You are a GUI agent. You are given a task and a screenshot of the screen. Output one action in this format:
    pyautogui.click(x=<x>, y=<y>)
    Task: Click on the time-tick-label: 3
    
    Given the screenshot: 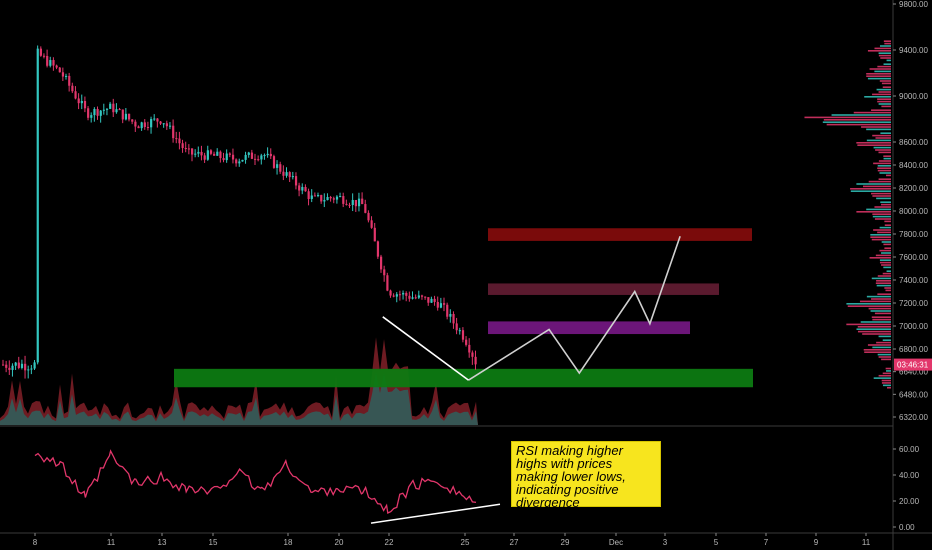 What is the action you would take?
    pyautogui.click(x=665, y=542)
    